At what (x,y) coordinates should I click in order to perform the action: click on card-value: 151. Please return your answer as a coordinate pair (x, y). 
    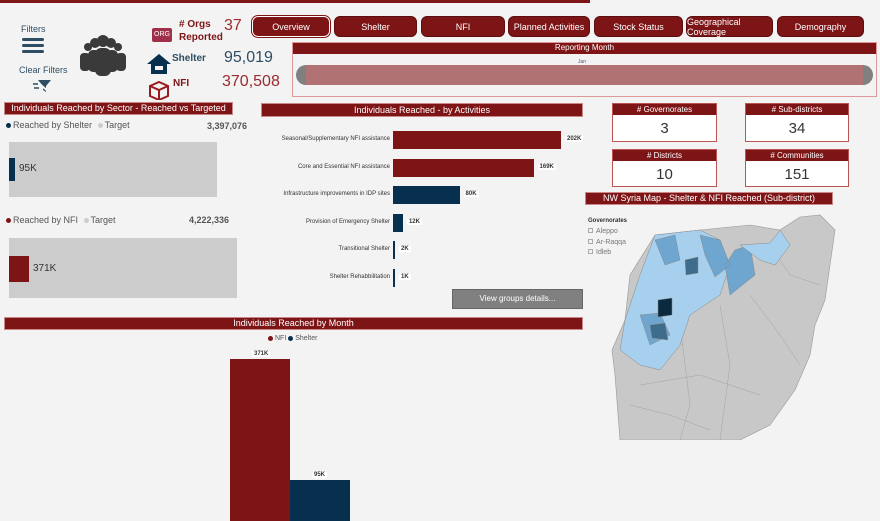
    Looking at the image, I should click on (797, 174).